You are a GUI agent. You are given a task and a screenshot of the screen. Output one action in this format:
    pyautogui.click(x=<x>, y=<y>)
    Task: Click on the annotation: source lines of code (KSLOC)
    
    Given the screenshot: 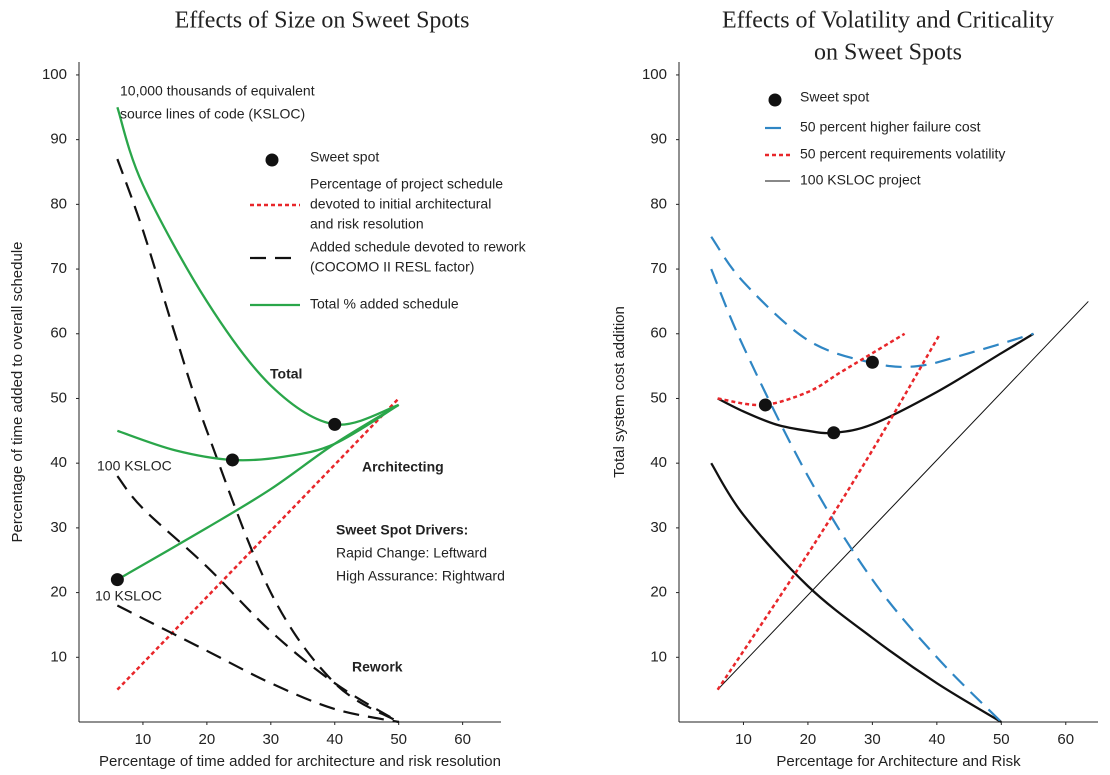 What is the action you would take?
    pyautogui.click(x=212, y=114)
    